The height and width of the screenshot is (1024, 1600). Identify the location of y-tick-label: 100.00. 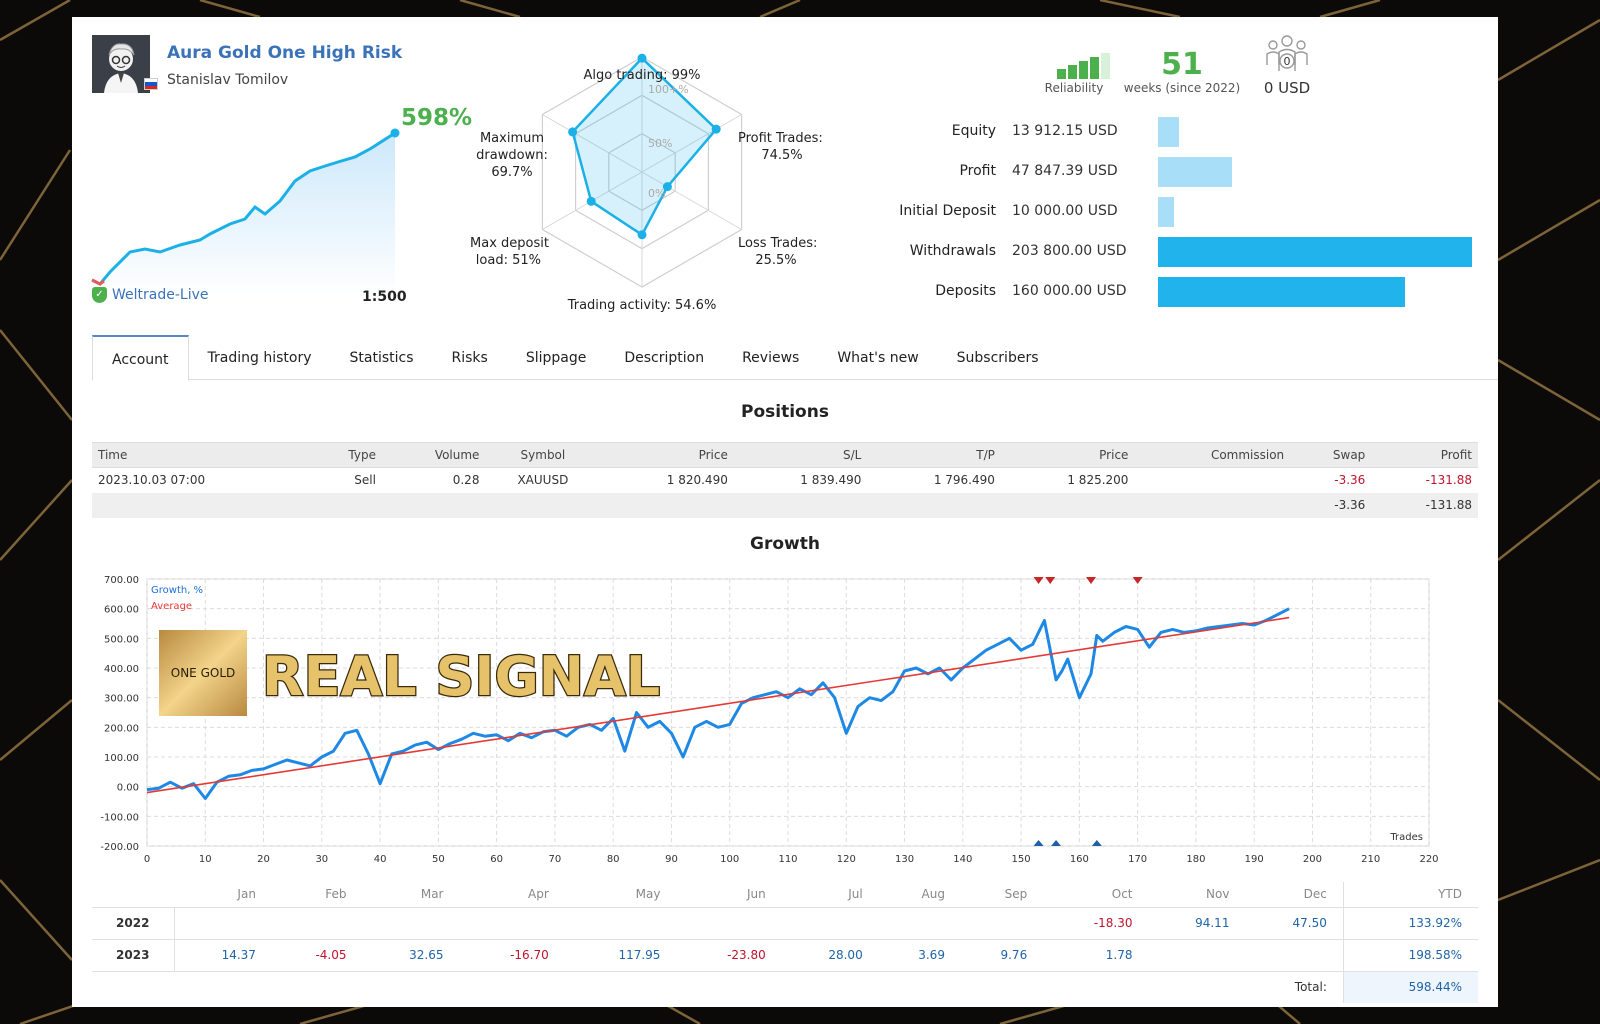
(121, 758).